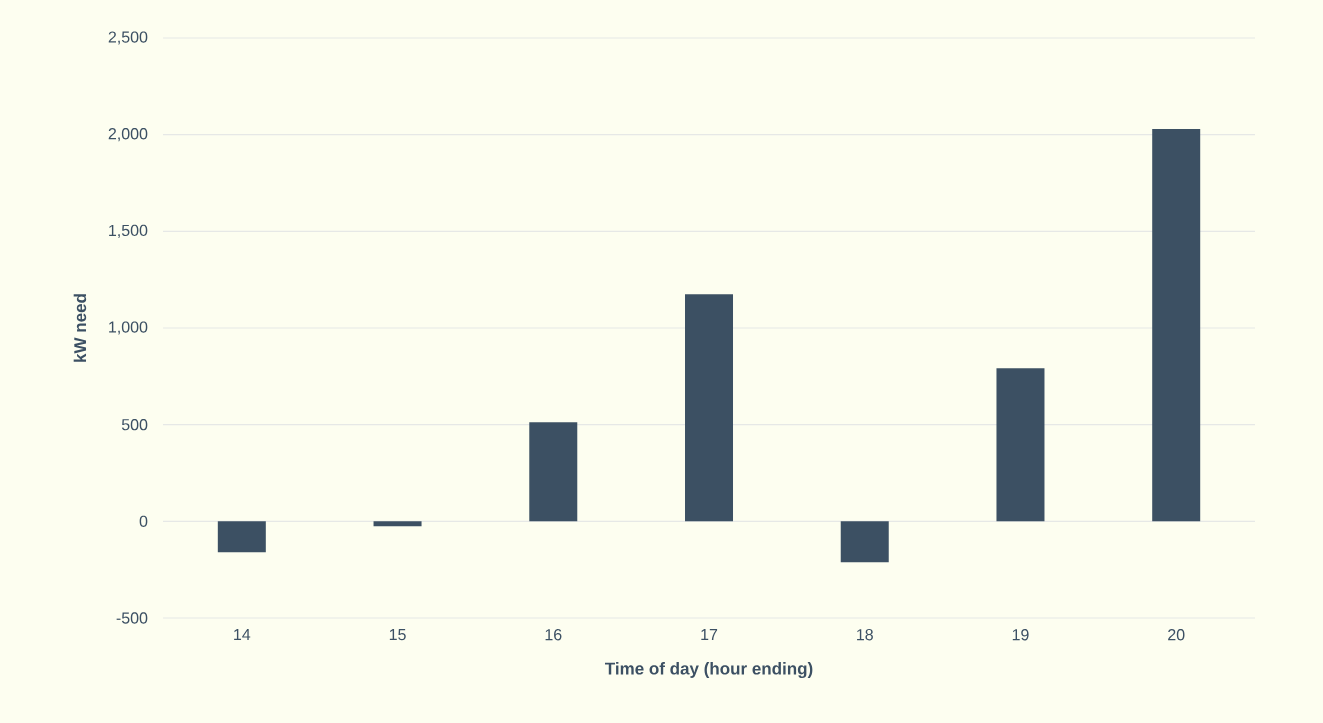  What do you see at coordinates (143, 521) in the screenshot?
I see `y-tick-label: 0` at bounding box center [143, 521].